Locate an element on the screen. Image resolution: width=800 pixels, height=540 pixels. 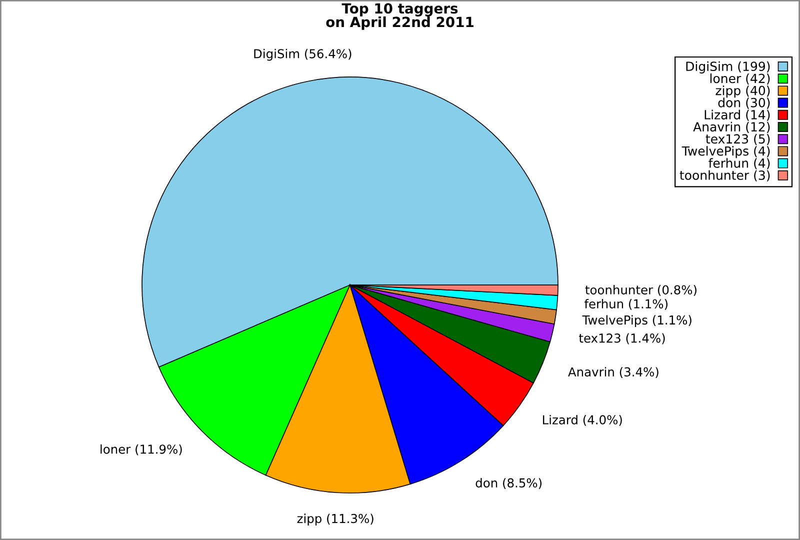
legend-label: don (30) is located at coordinates (744, 103).